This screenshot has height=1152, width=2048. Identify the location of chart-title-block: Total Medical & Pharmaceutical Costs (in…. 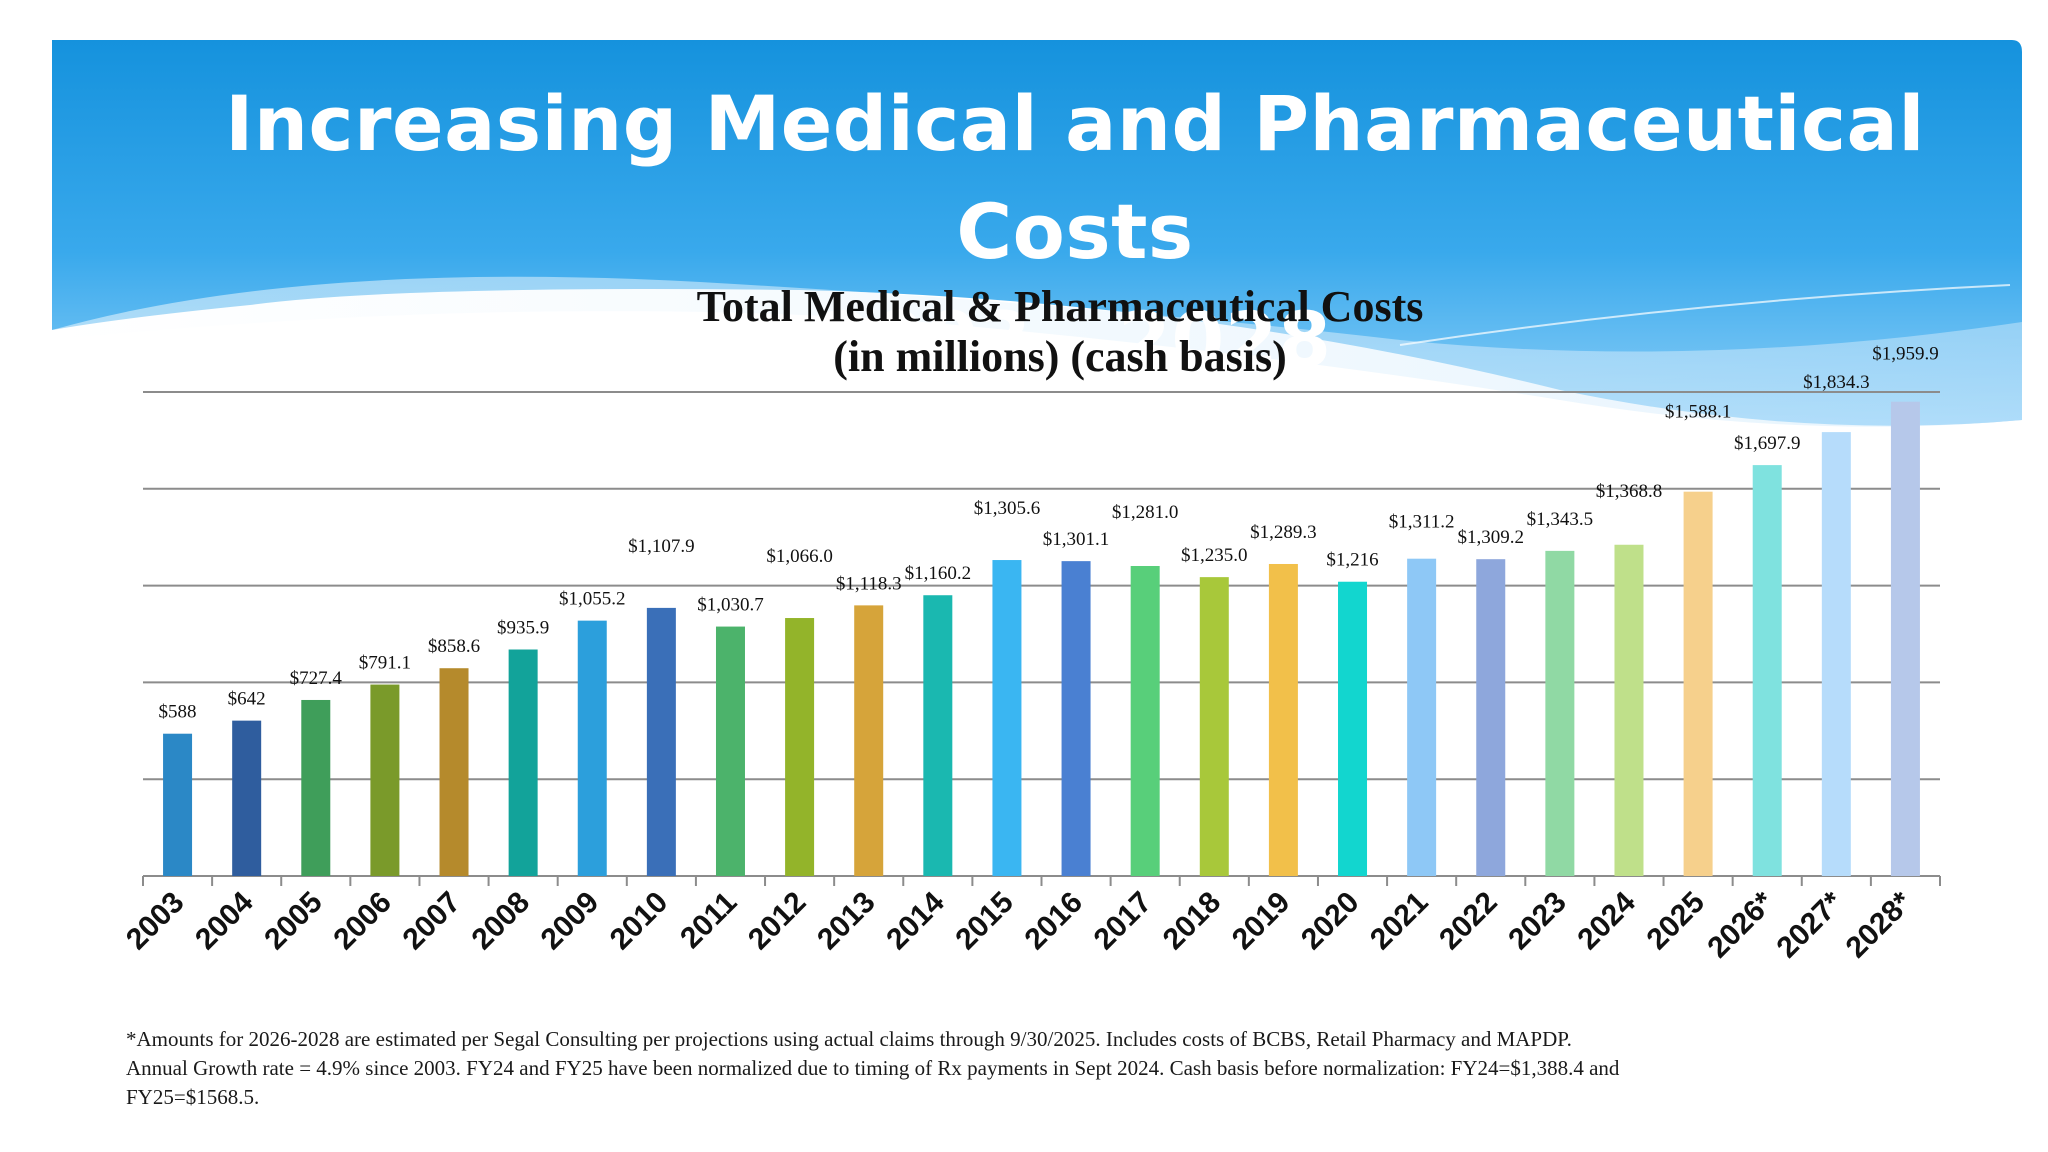
(1060, 332).